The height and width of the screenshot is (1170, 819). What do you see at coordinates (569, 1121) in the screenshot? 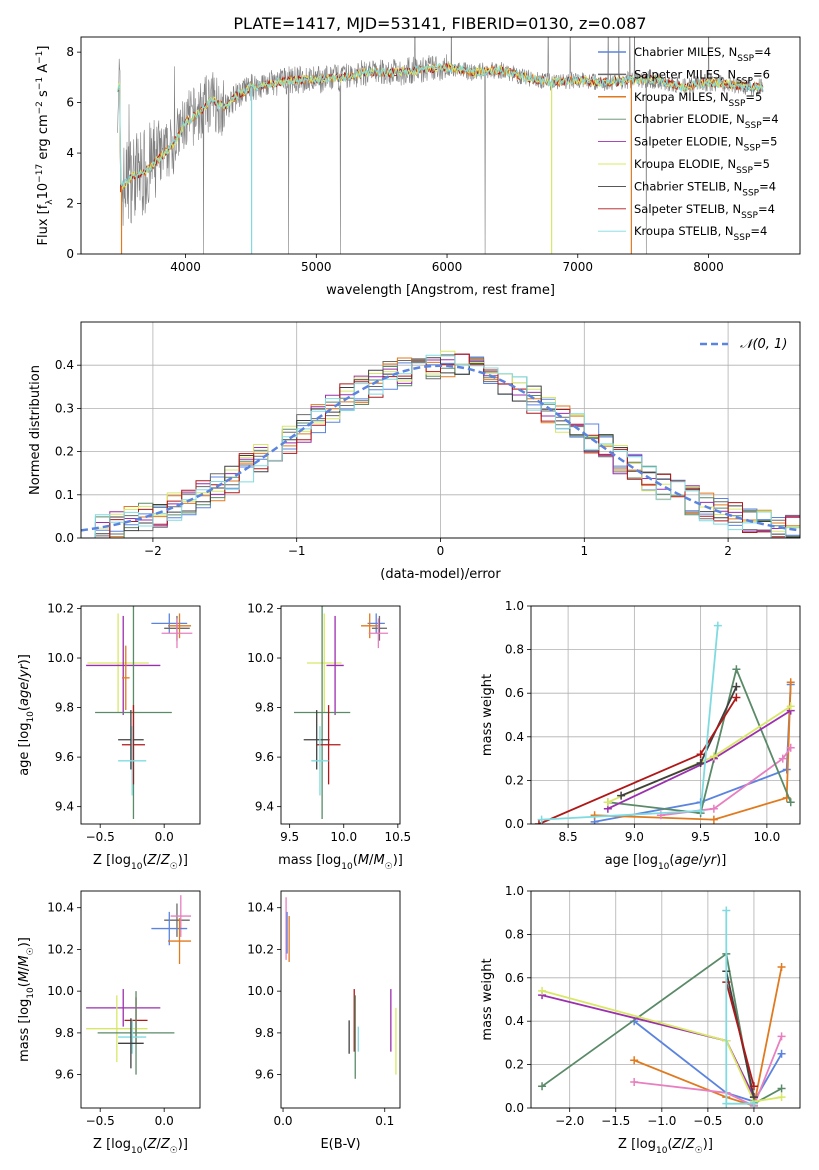
I see `x-tick-label: −2.0` at bounding box center [569, 1121].